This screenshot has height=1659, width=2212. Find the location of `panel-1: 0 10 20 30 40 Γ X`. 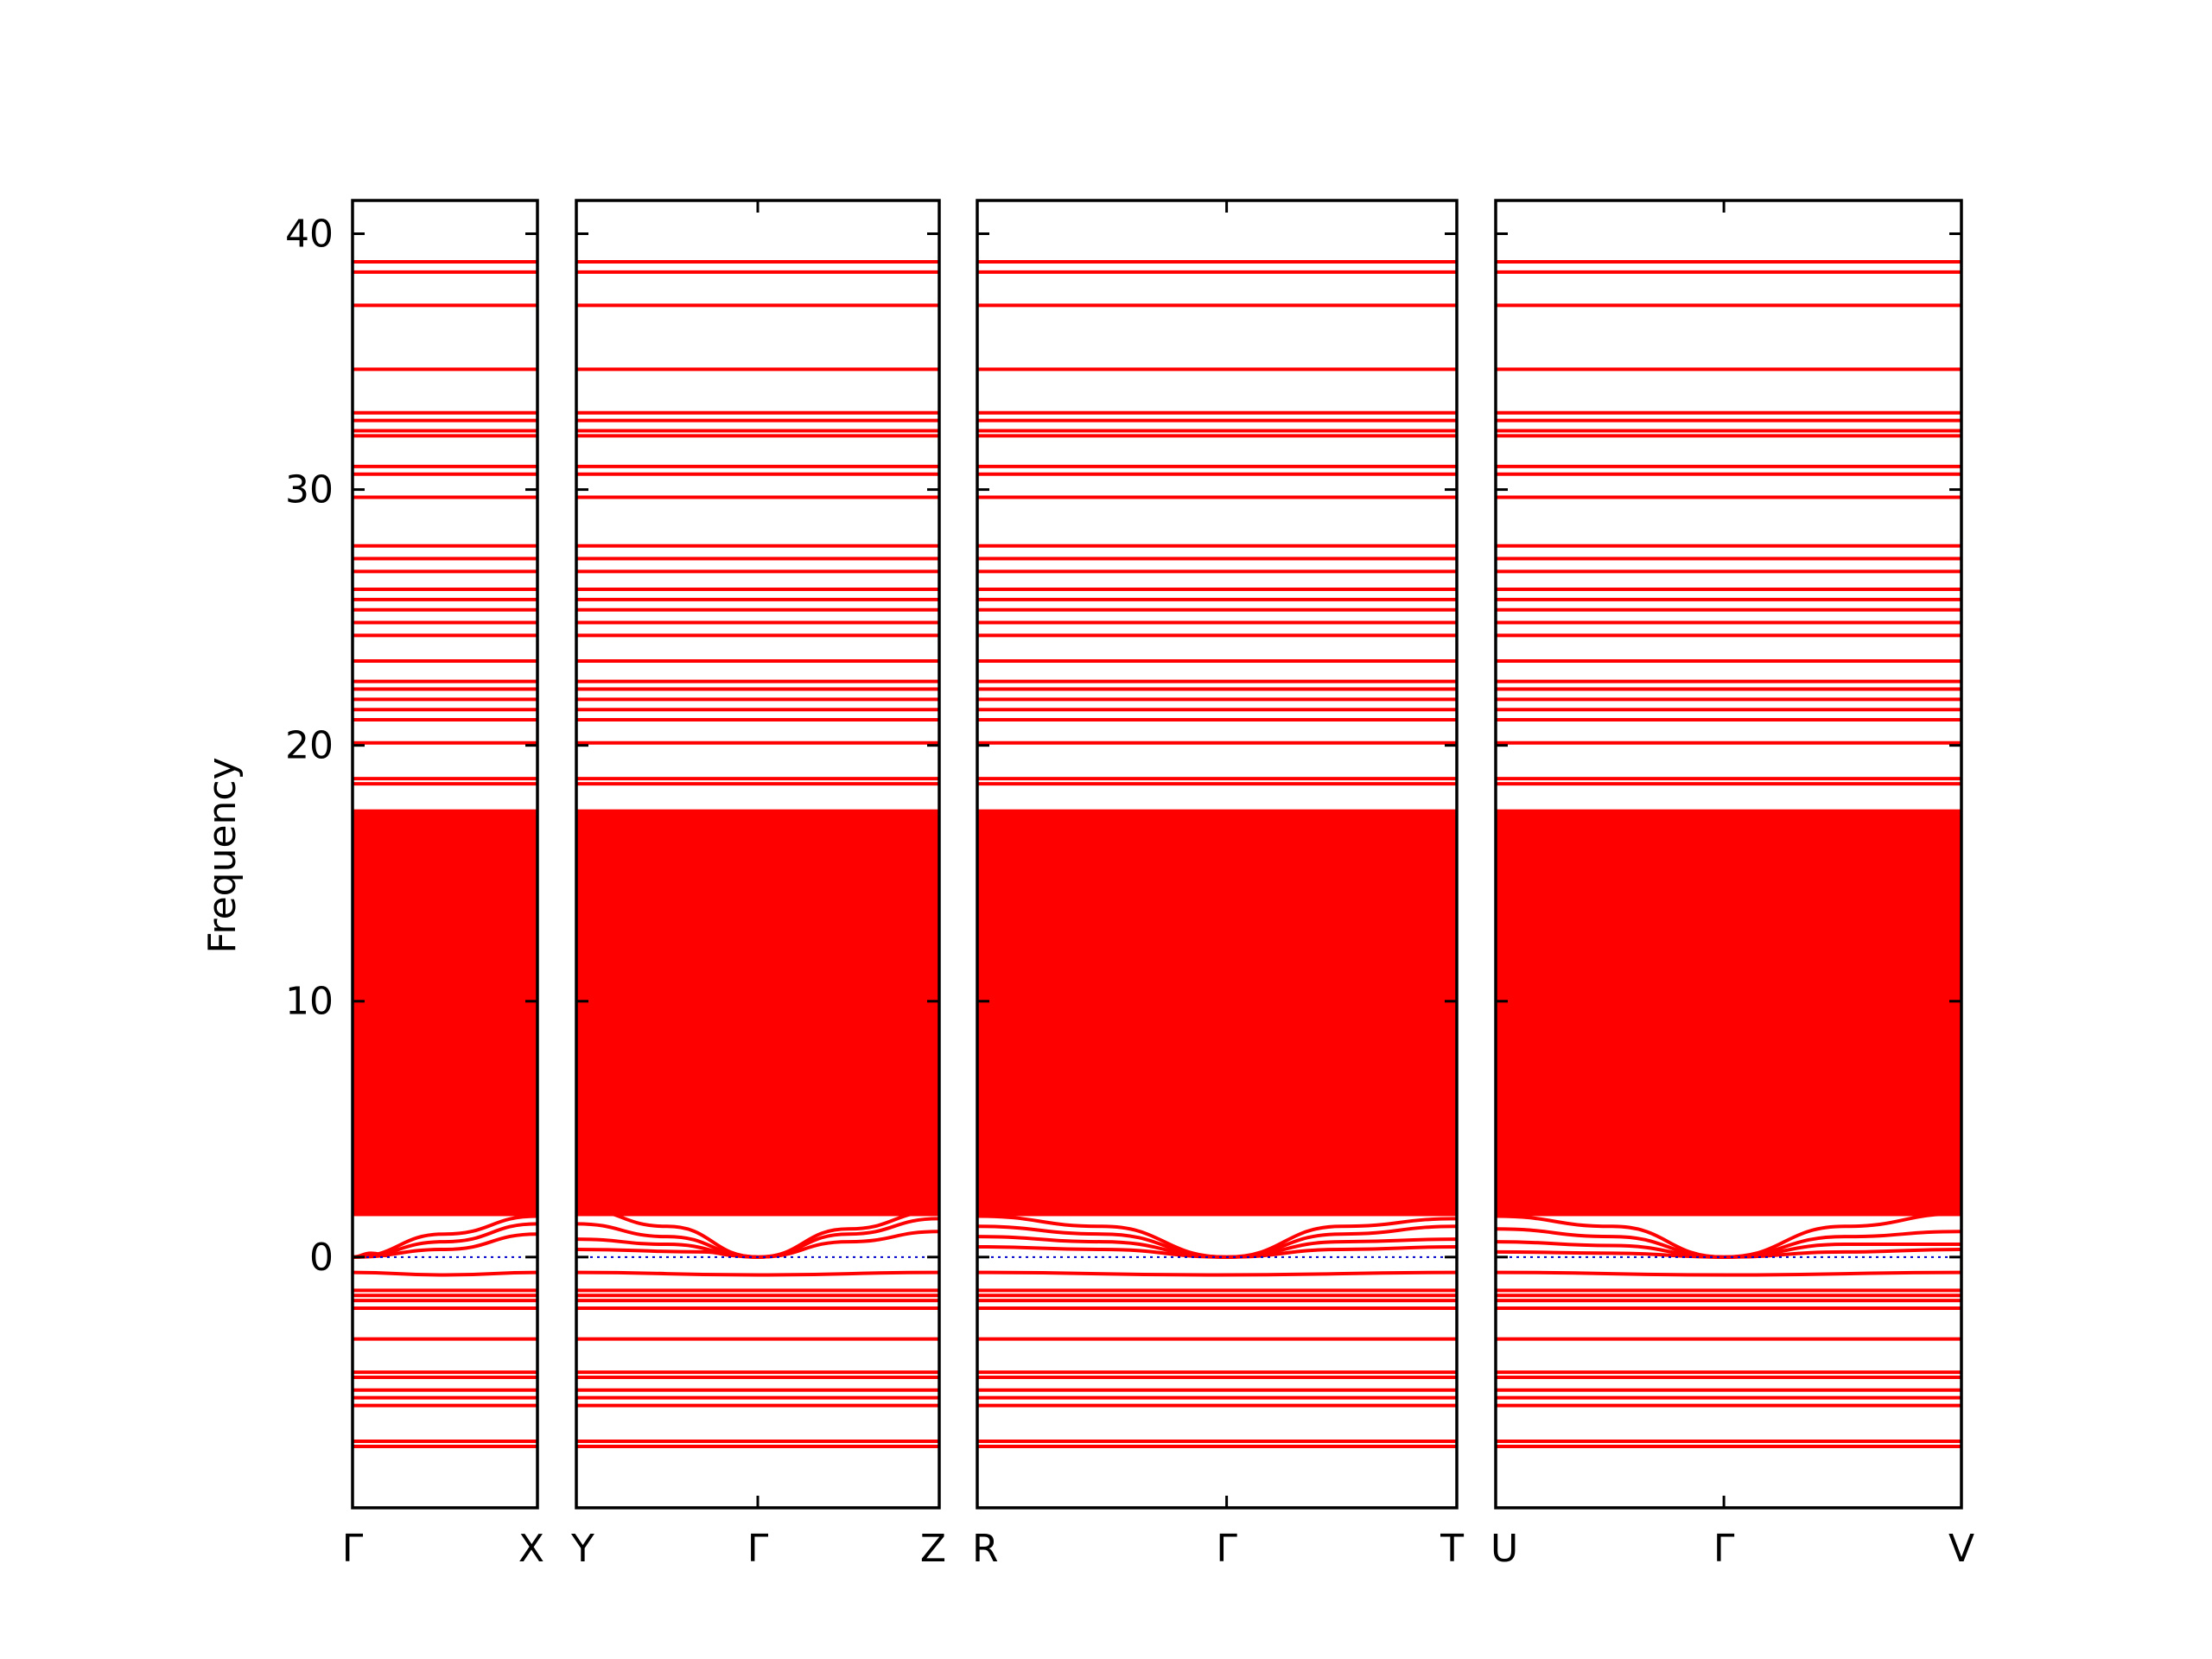

panel-1: 0 10 20 30 40 Γ X is located at coordinates (414, 885).